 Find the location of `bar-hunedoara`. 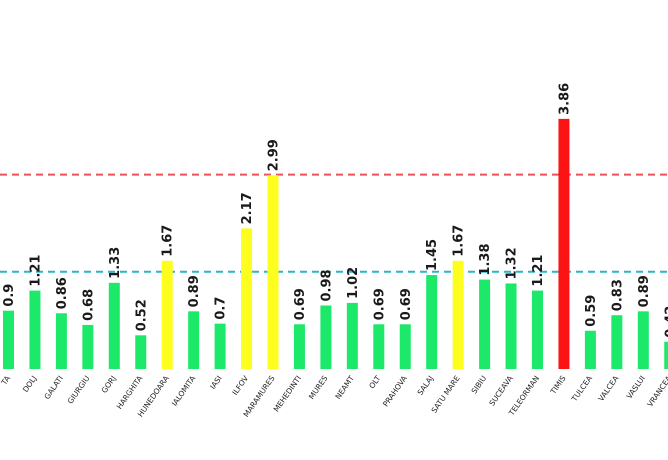

bar-hunedoara is located at coordinates (167, 314).